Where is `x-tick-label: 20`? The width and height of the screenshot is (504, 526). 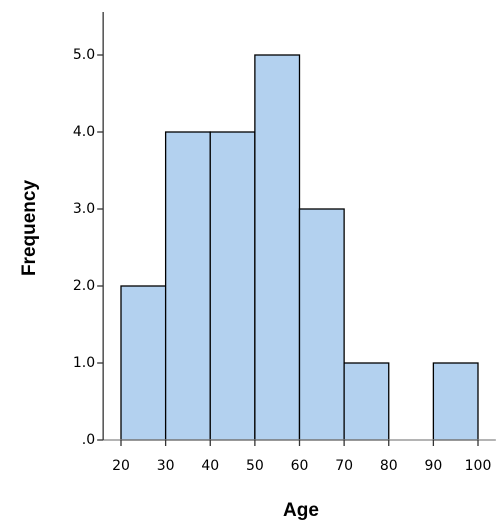 x-tick-label: 20 is located at coordinates (121, 466).